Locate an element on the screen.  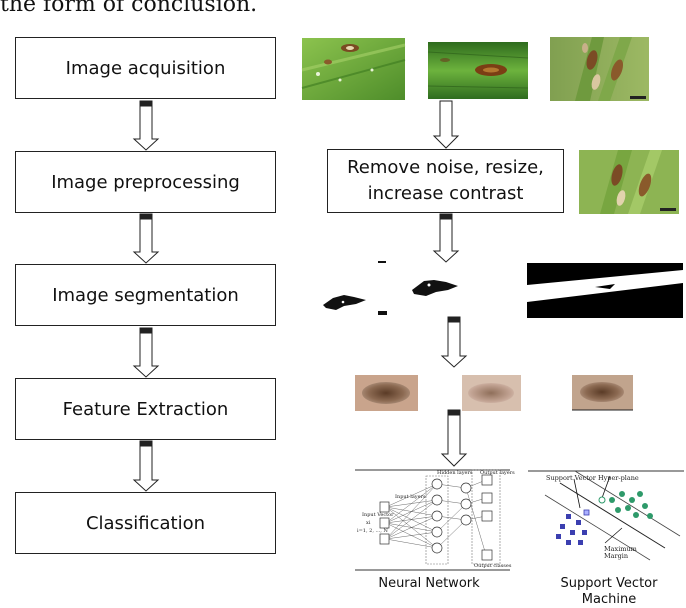
stage-image-preprocessing: Image preprocessing is located at coordinates (145, 182).